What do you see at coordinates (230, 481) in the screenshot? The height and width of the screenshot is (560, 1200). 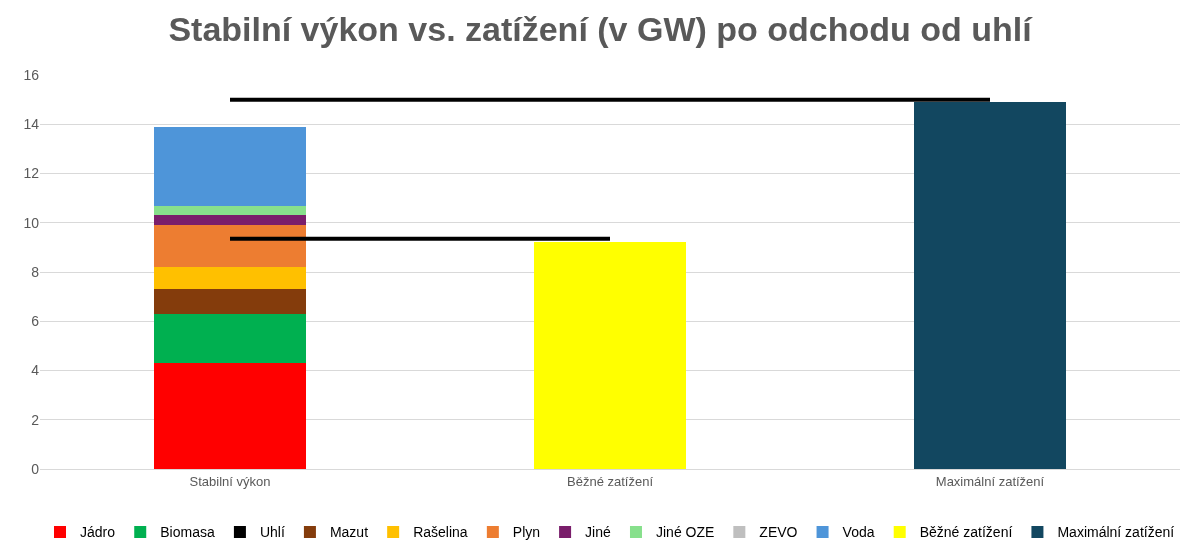 I see `x-tick-label: Stabilní výkon` at bounding box center [230, 481].